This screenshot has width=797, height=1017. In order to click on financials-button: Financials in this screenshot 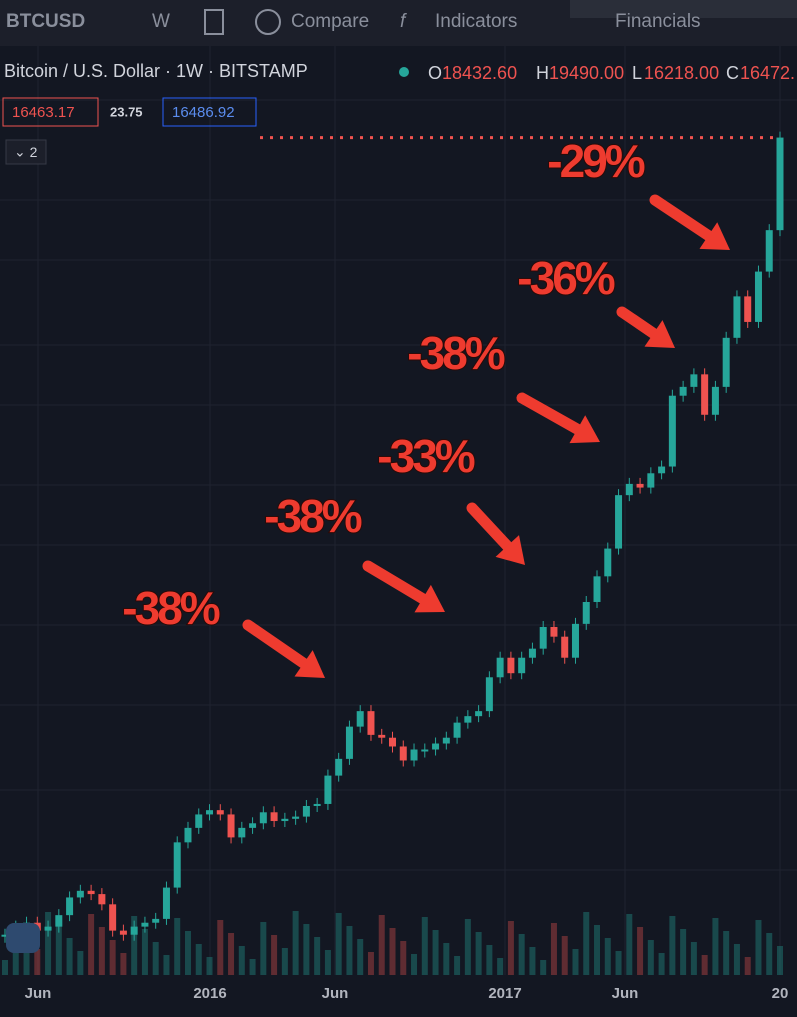, I will do `click(658, 21)`.